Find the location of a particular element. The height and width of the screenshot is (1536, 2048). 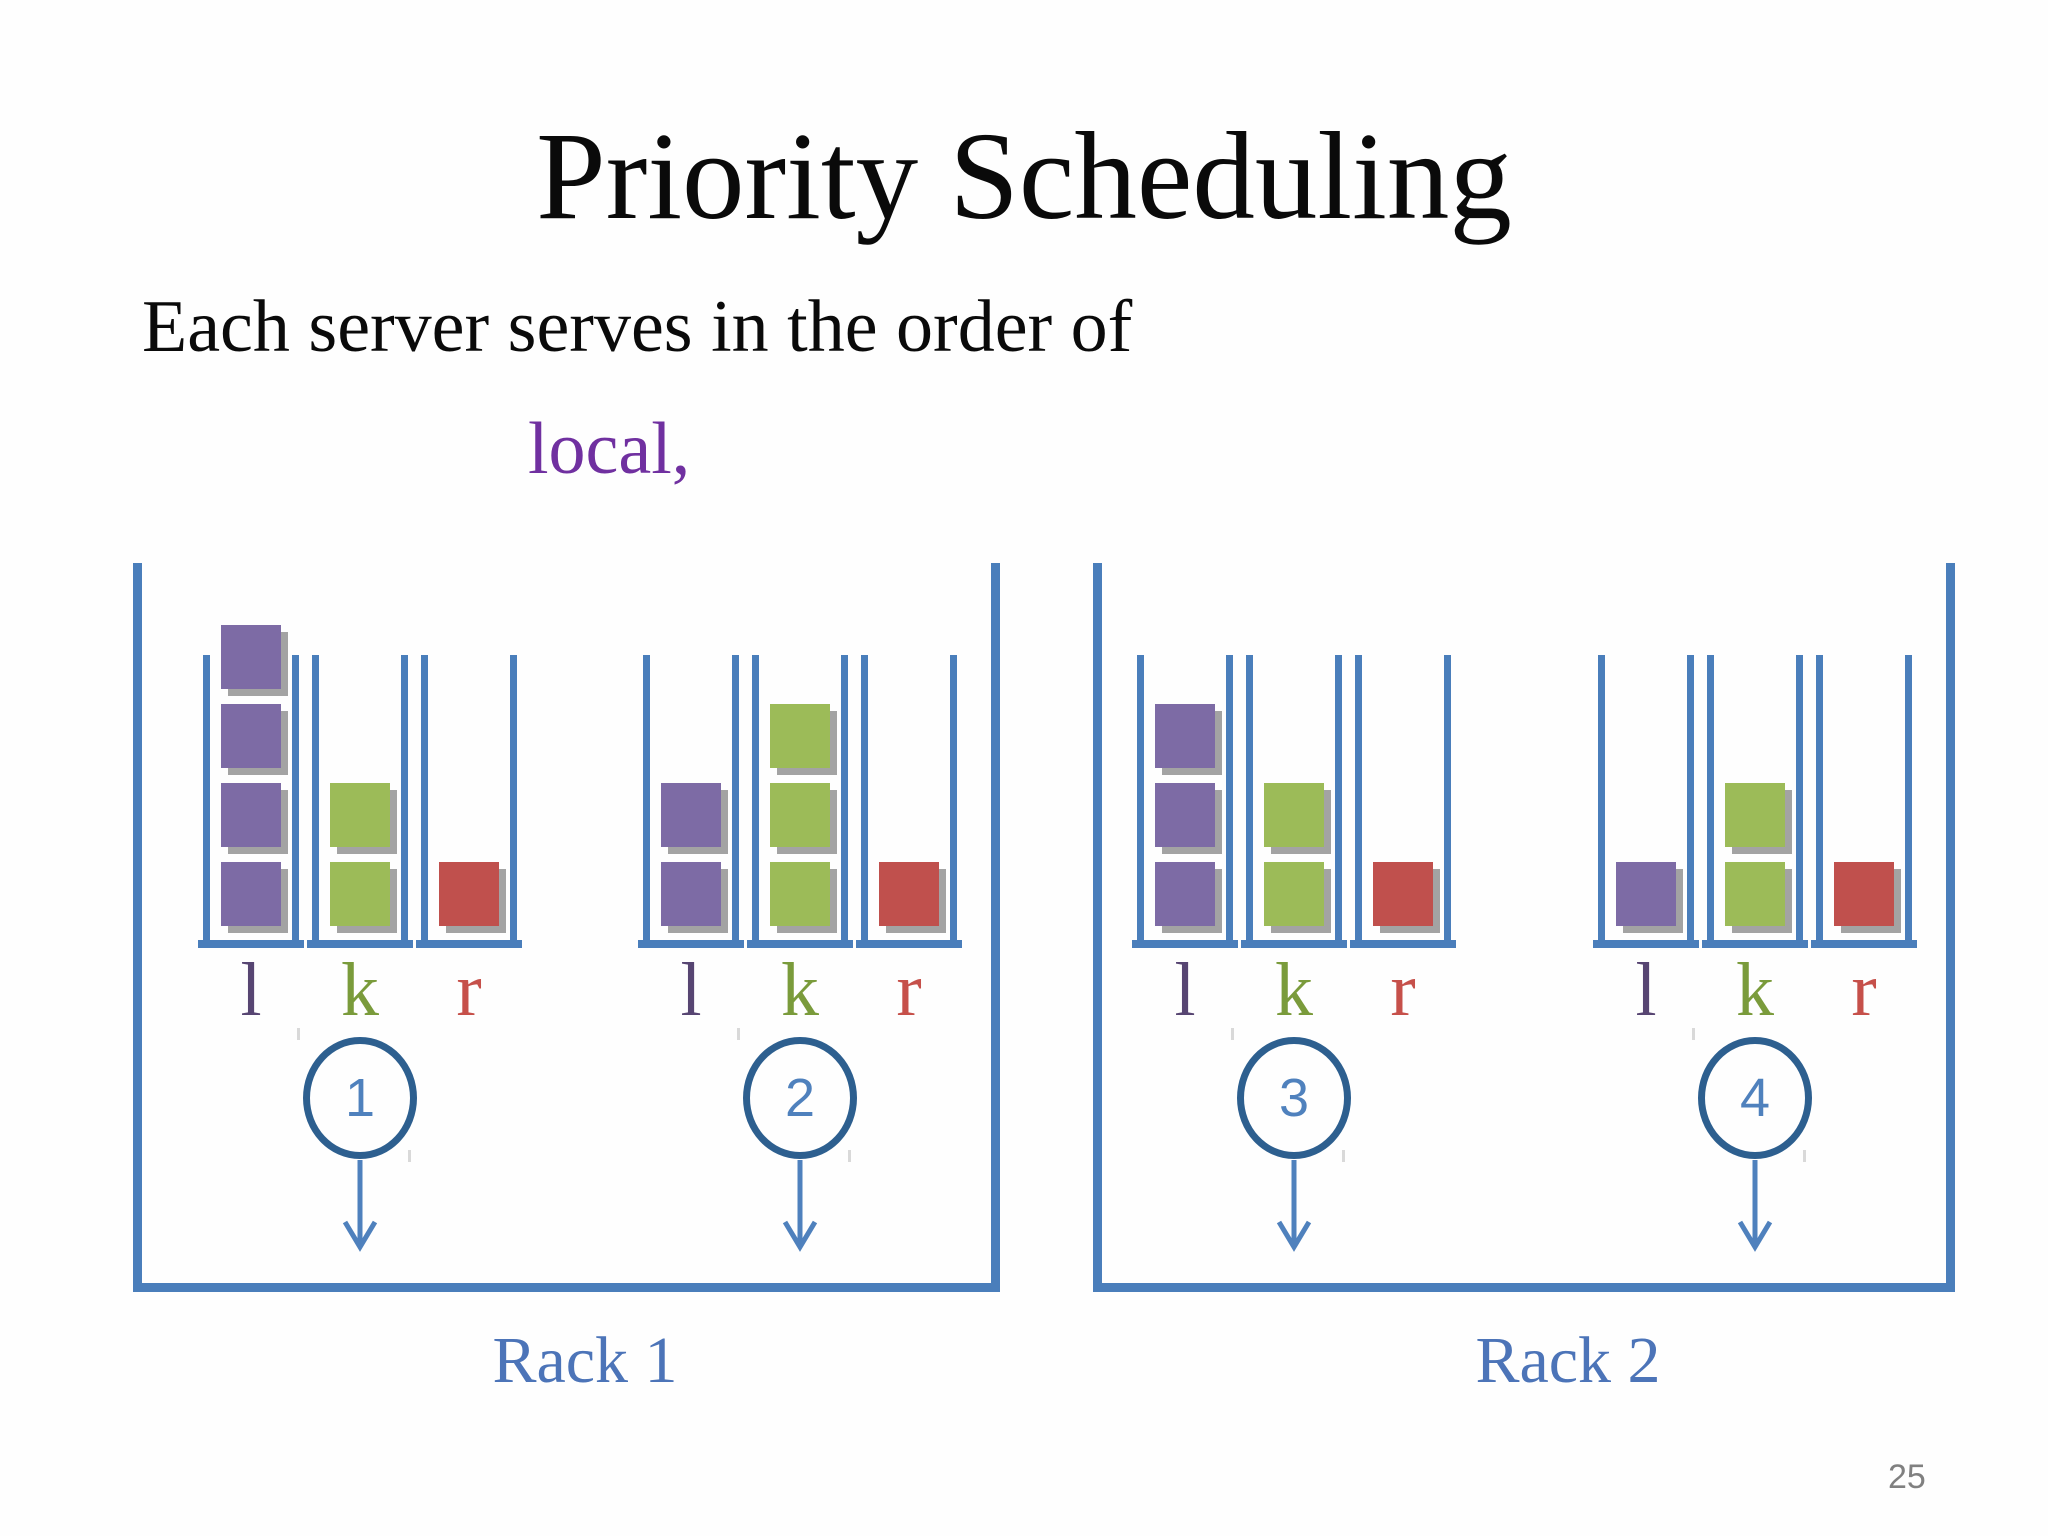

server-number: 3 is located at coordinates (1294, 1098).